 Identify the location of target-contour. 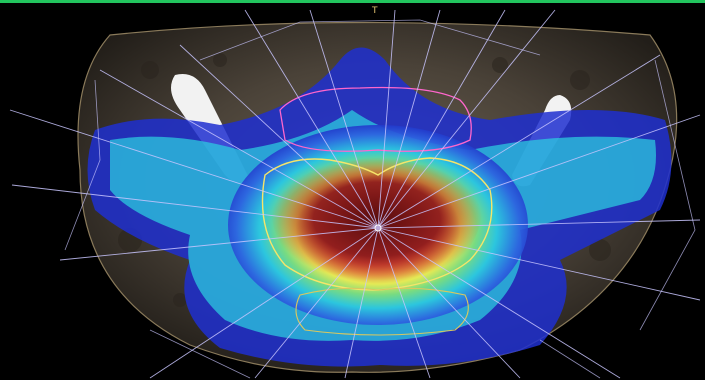
(377, 224).